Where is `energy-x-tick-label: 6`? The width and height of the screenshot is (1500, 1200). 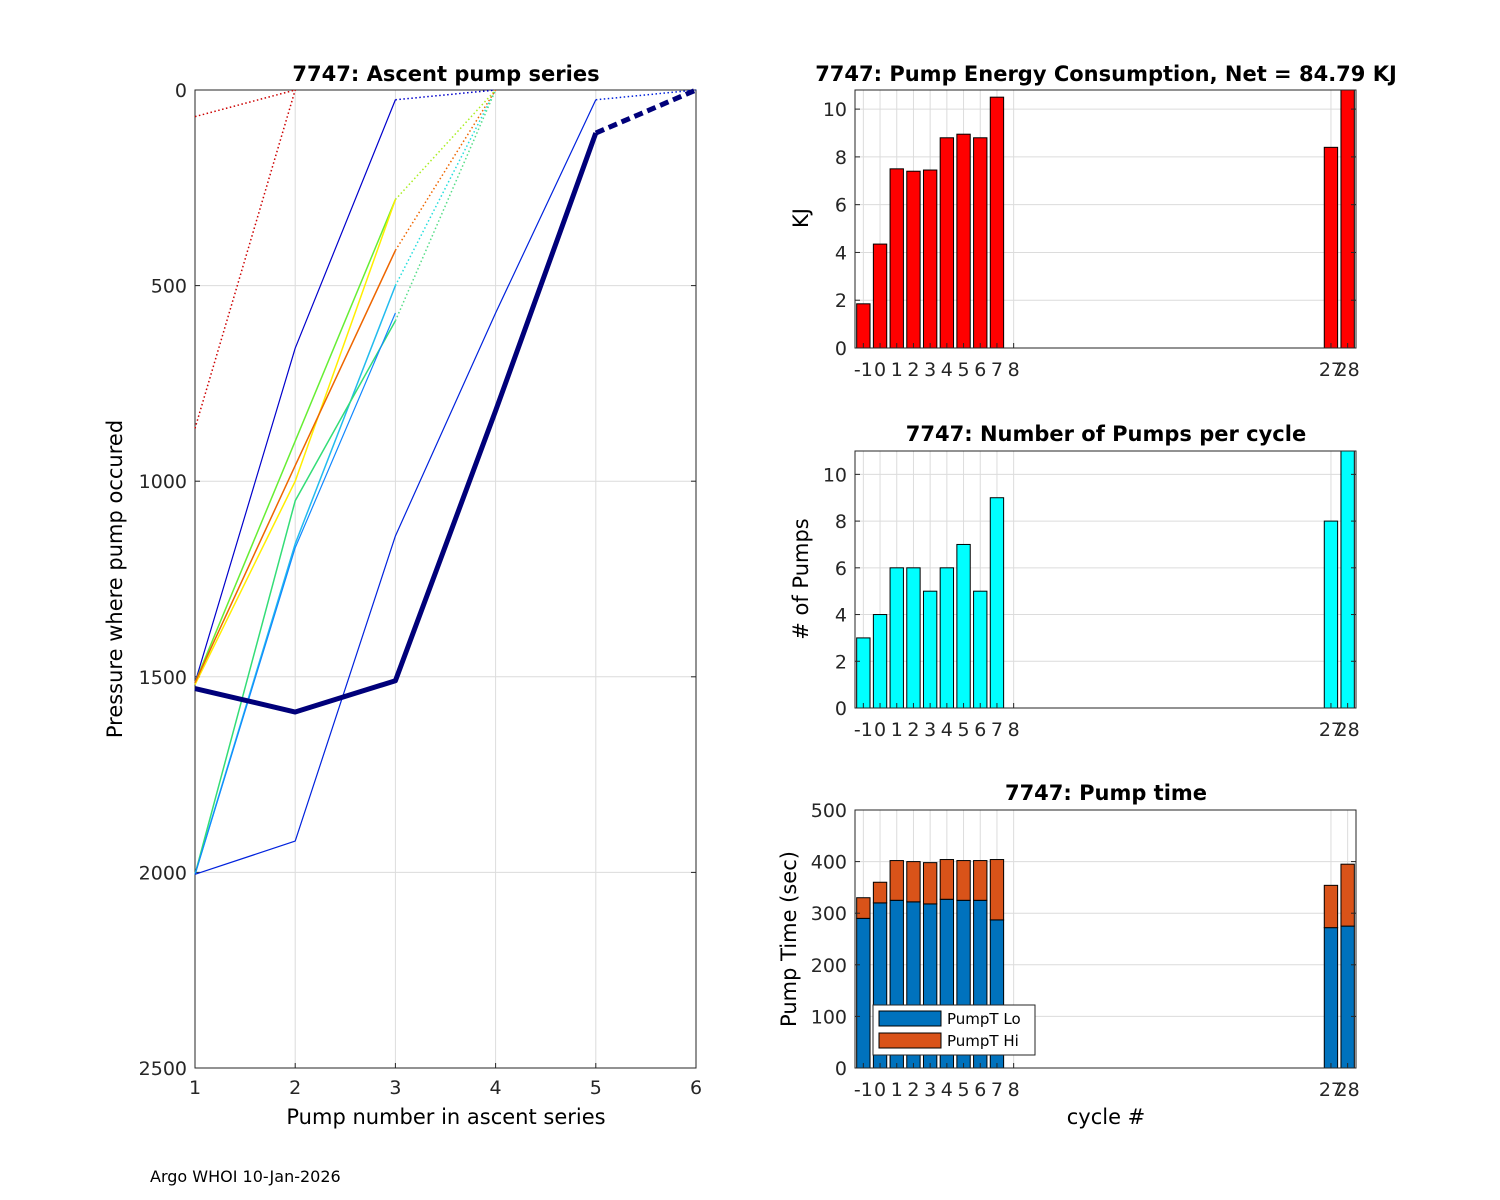
energy-x-tick-label: 6 is located at coordinates (980, 370).